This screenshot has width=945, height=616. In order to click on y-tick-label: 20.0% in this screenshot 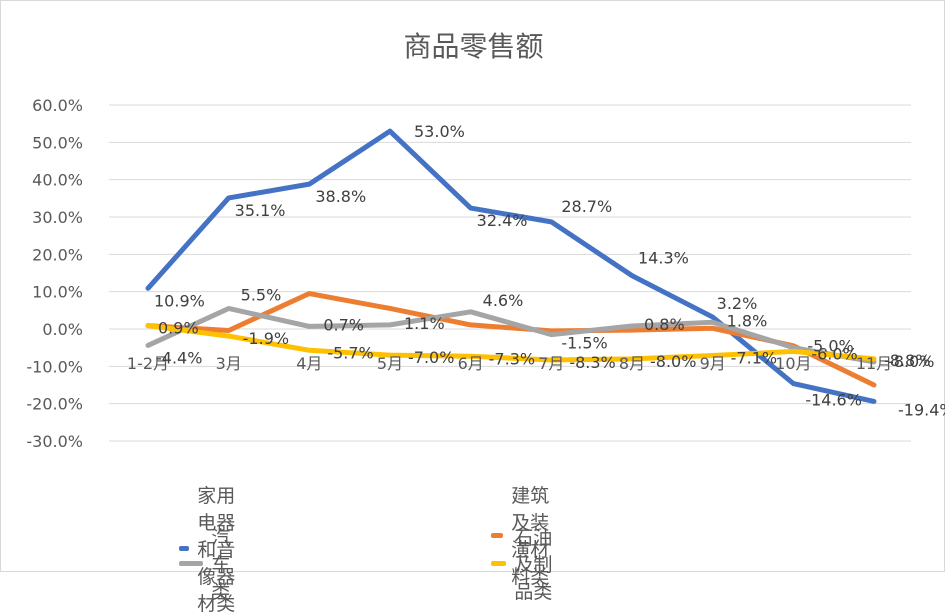, I will do `click(57, 254)`.